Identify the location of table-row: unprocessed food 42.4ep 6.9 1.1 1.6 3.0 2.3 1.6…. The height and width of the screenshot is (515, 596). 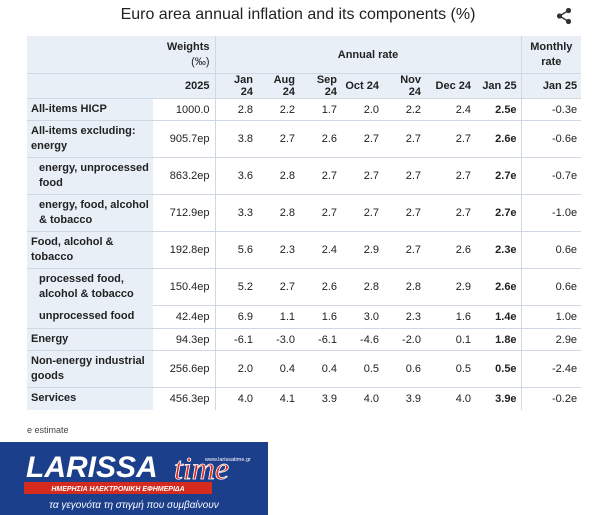
(304, 317).